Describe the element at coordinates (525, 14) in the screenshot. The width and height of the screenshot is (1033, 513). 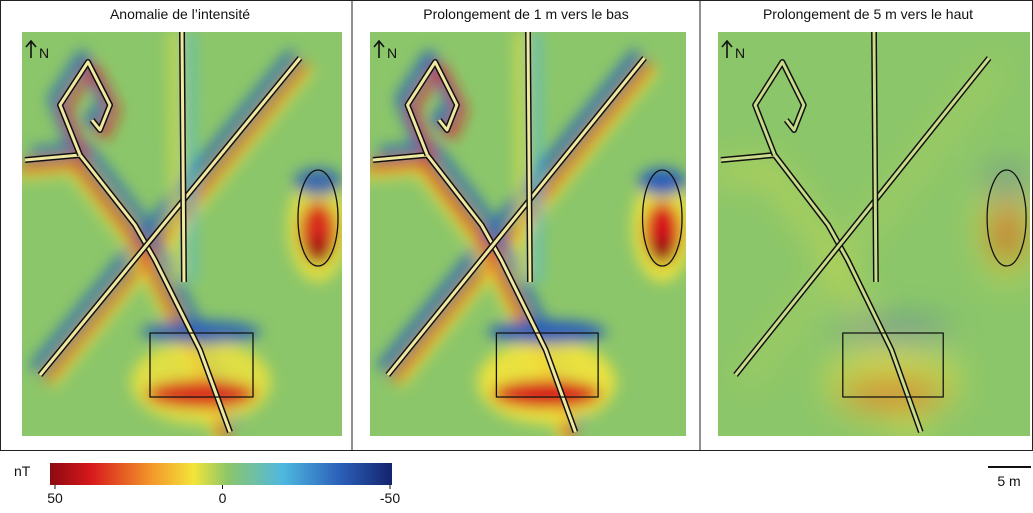
I see `panel-title: Prolongement de 1 m vers le bas` at that location.